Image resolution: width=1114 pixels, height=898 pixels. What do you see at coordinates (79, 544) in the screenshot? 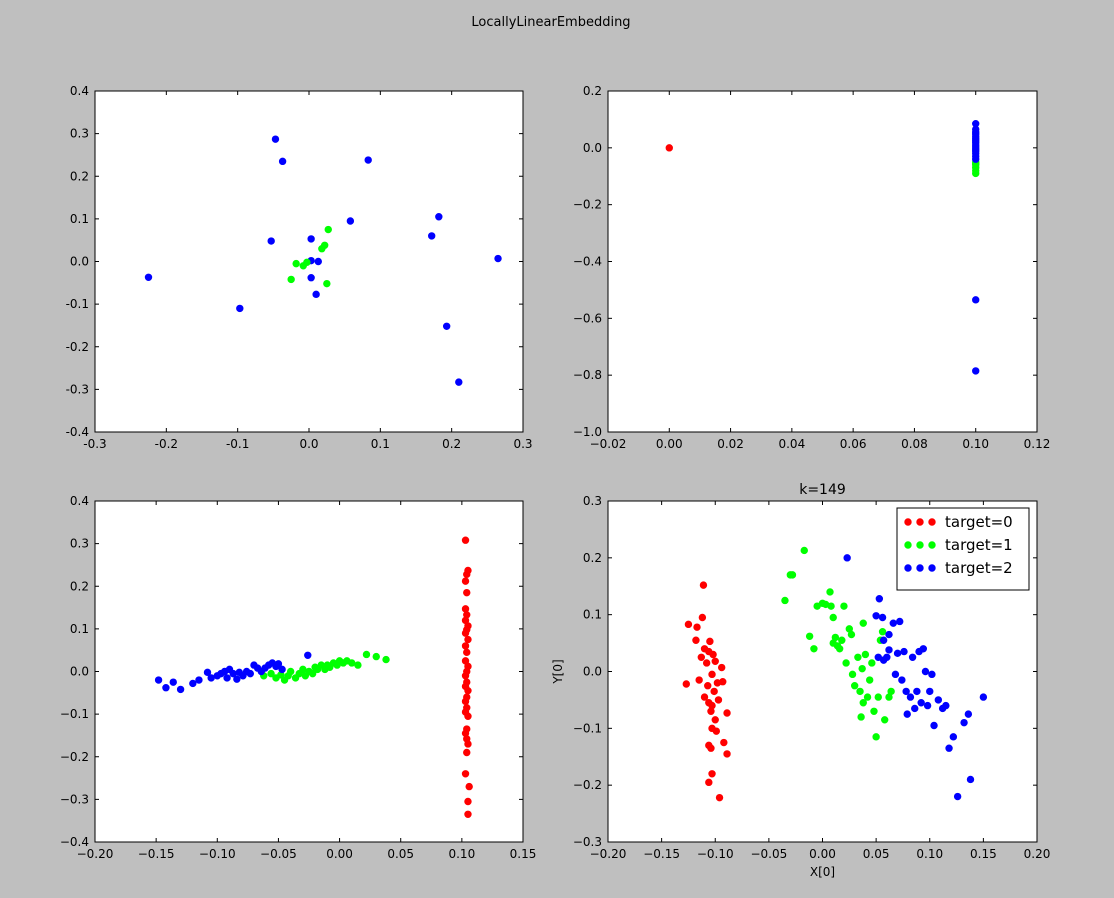
I see `y-tick-label: 0.3` at bounding box center [79, 544].